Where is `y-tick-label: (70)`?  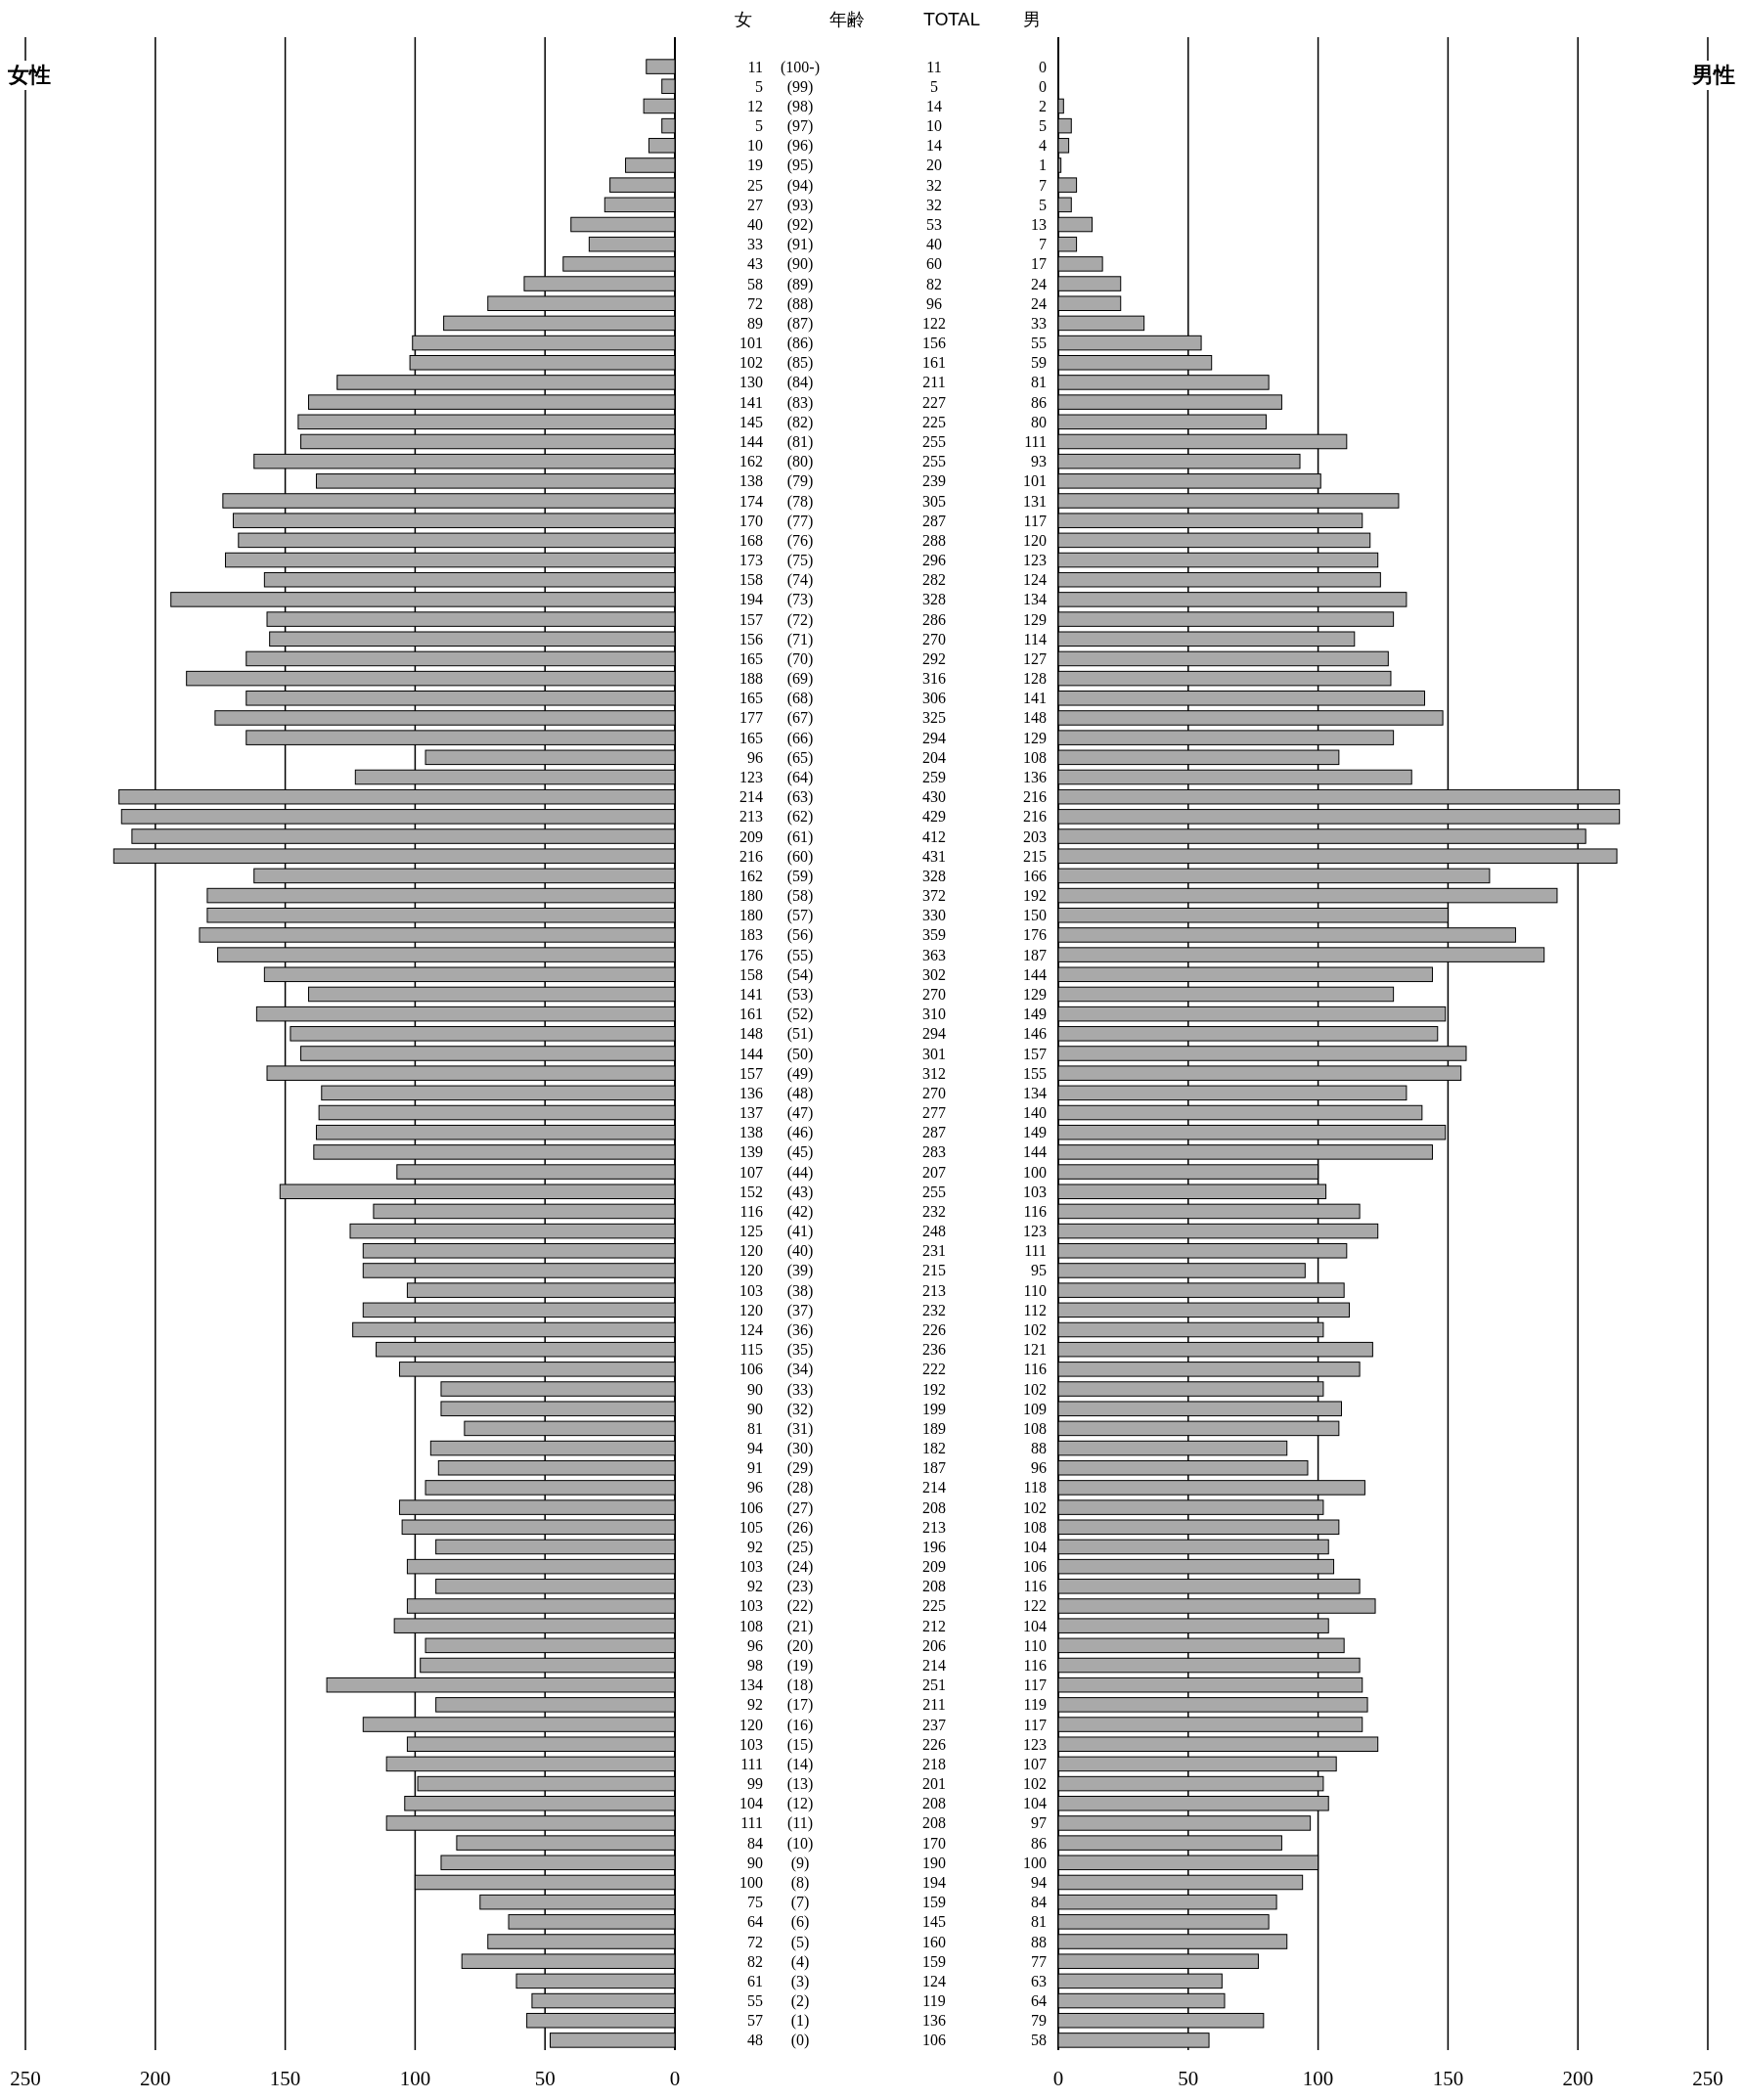
y-tick-label: (70) is located at coordinates (800, 658).